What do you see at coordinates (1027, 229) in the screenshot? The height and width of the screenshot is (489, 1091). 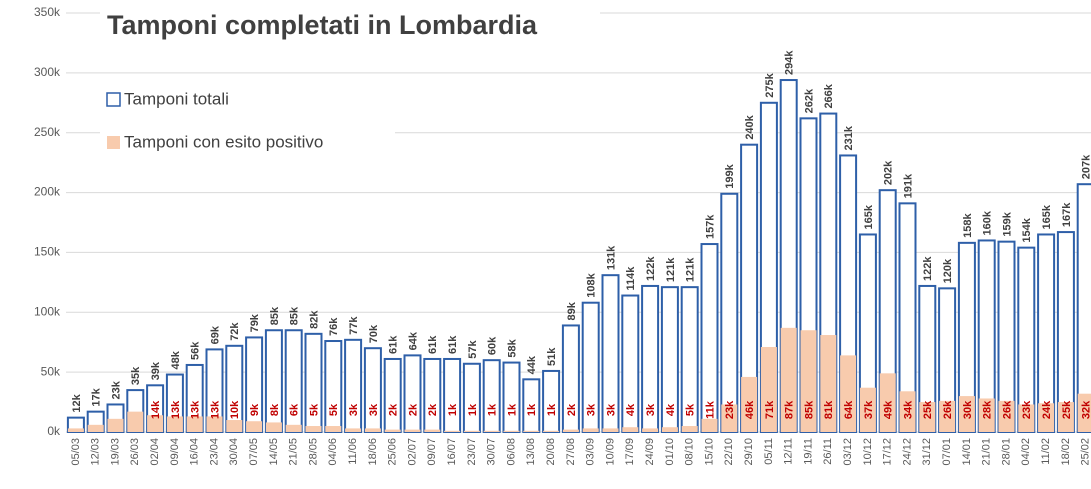 I see `total-label: 154k` at bounding box center [1027, 229].